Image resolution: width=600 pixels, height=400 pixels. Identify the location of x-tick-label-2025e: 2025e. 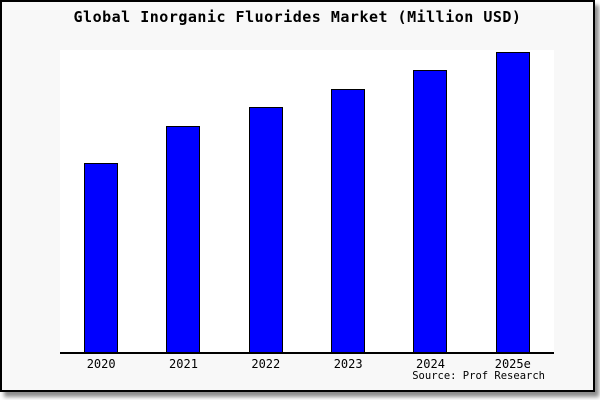
(512, 364).